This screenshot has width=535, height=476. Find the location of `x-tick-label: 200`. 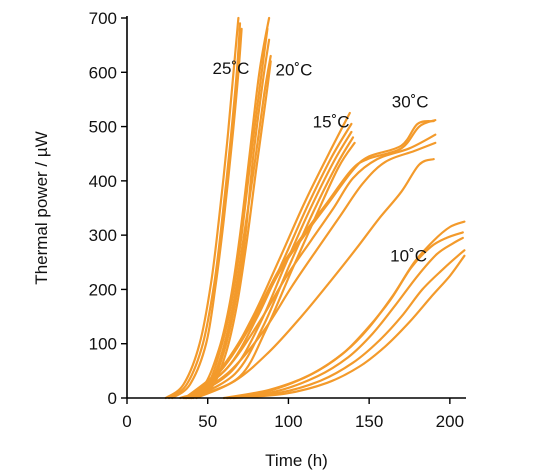

x-tick-label: 200 is located at coordinates (450, 421).